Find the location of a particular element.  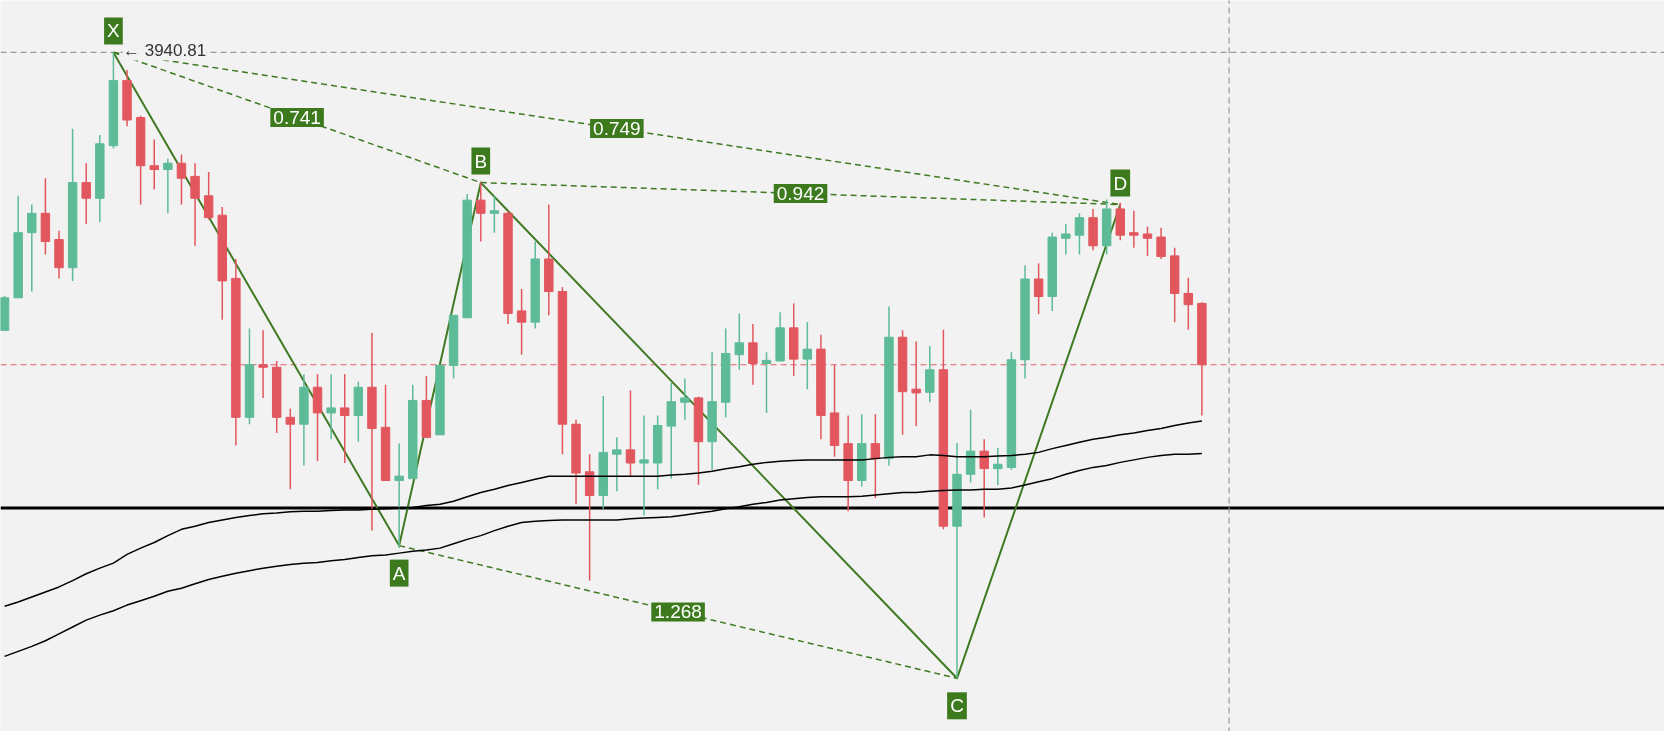

text: X is located at coordinates (114, 31).